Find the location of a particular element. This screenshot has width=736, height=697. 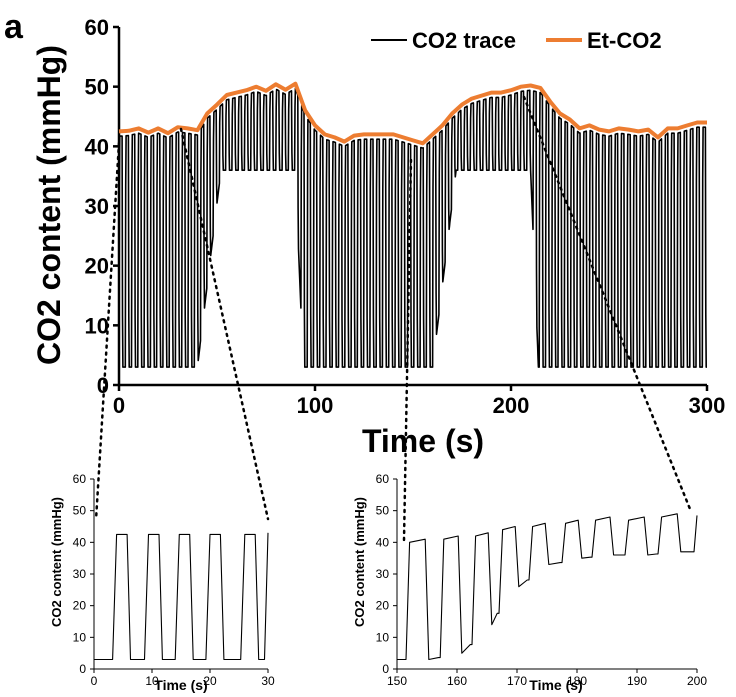

inset-right-y-tick-label: 50 is located at coordinates (383, 511).